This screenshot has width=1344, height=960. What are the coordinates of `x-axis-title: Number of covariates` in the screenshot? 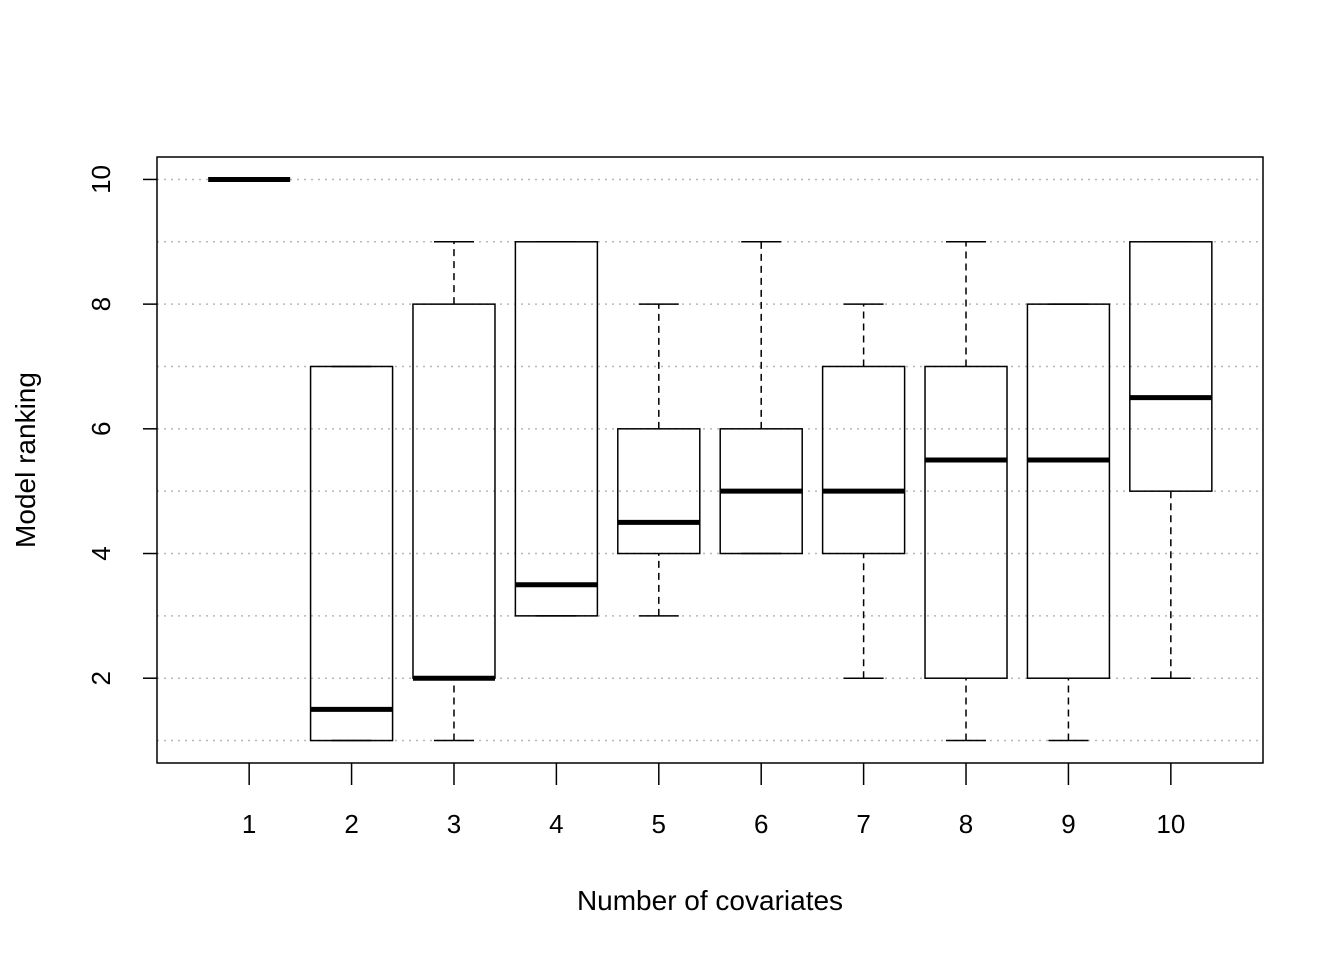 It's located at (710, 900).